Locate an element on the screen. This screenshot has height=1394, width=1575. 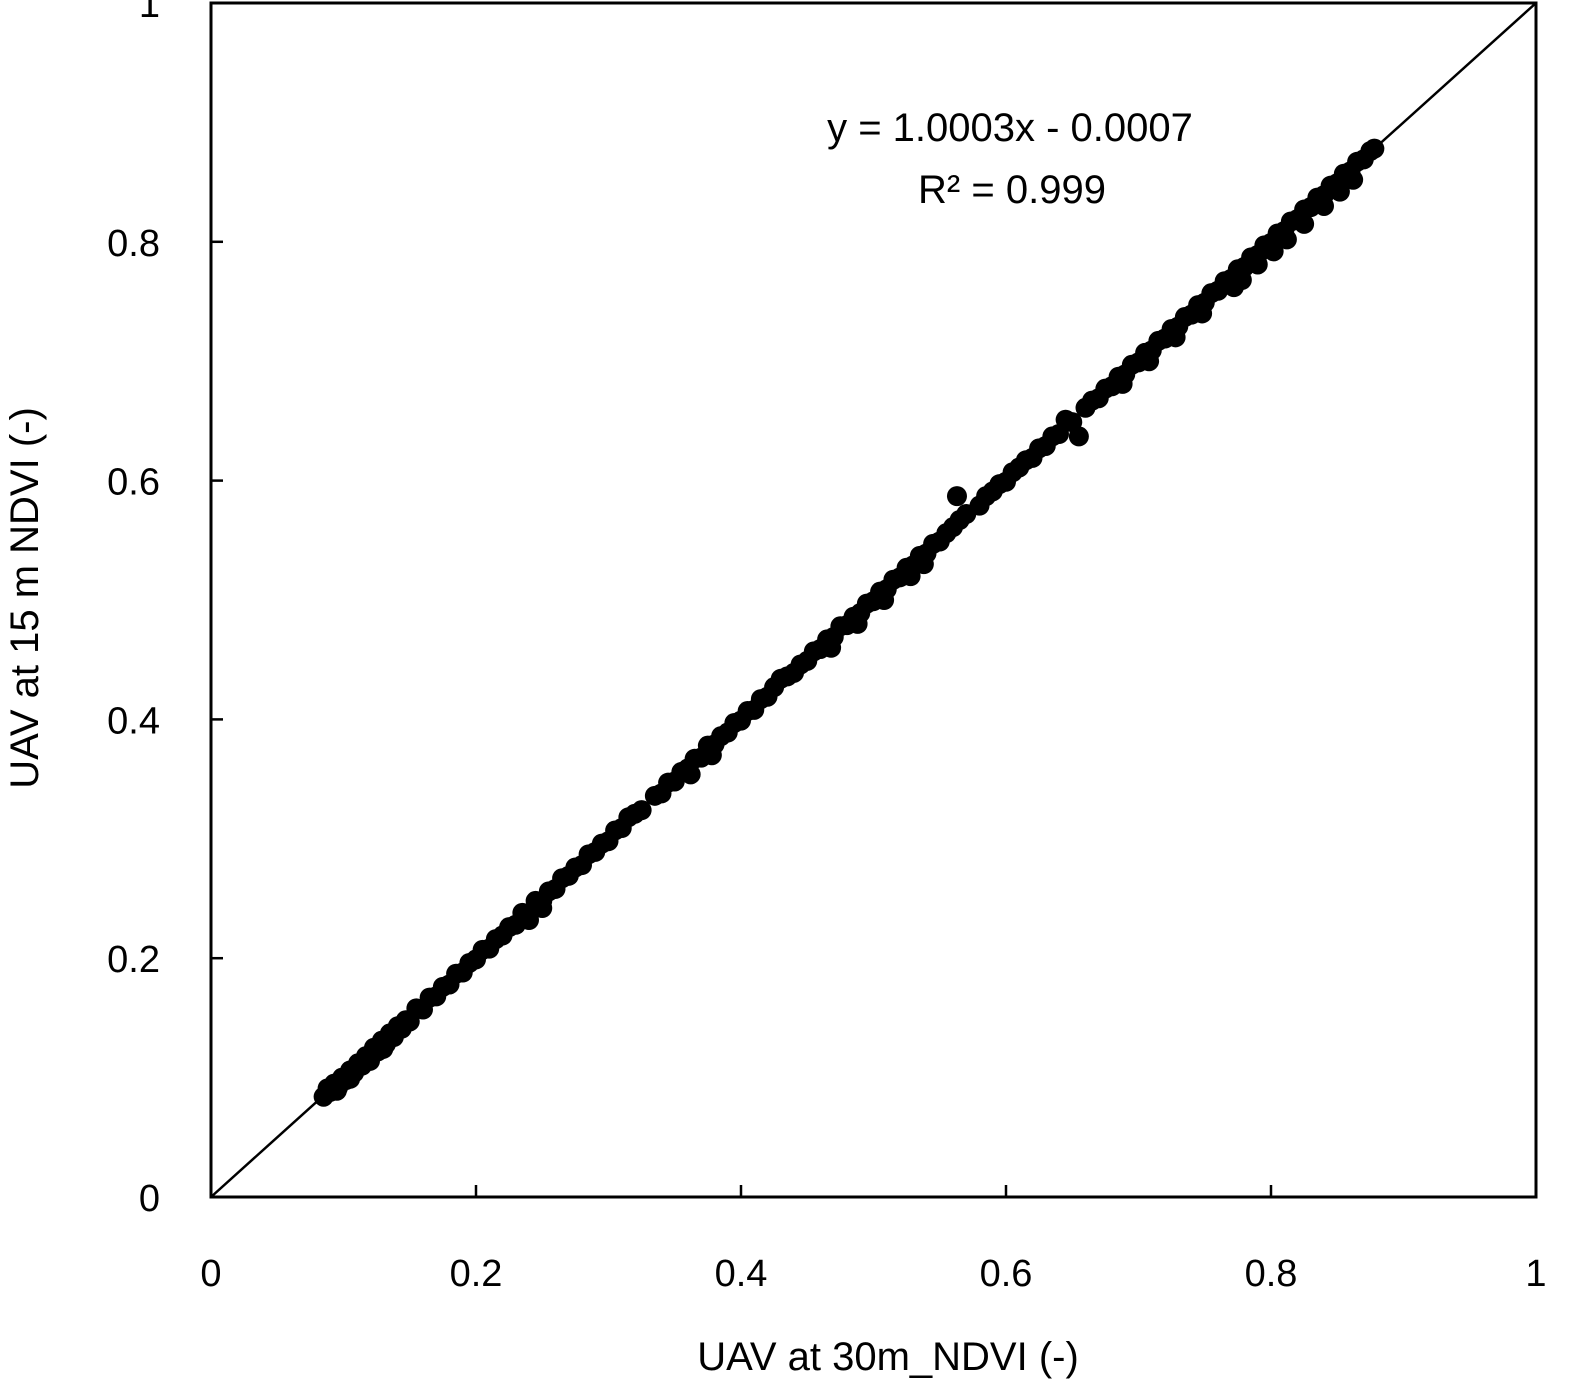
x-tick-label: 0 is located at coordinates (210, 1274).